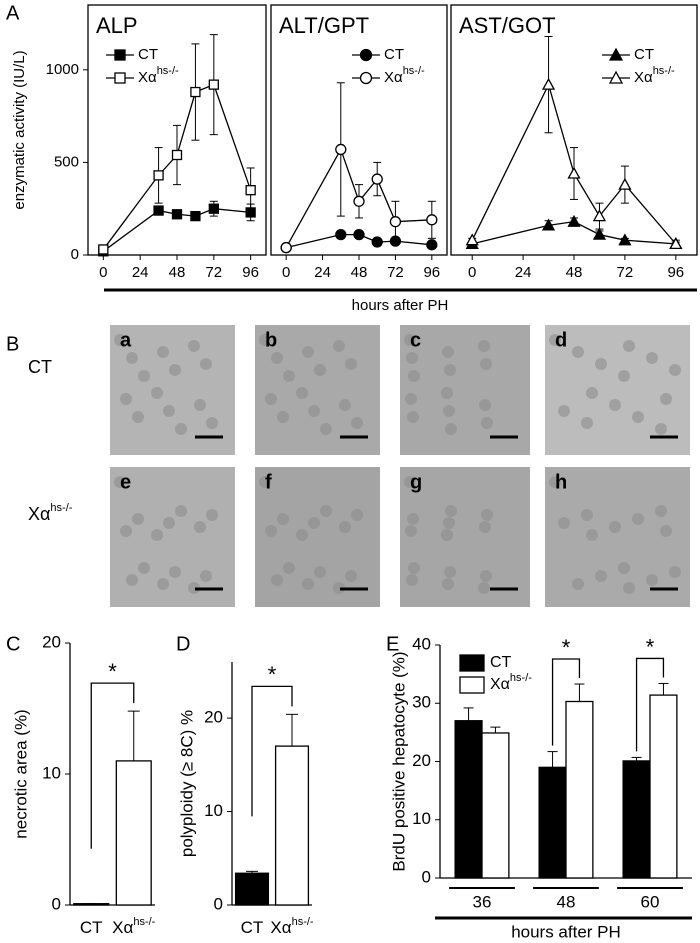 The height and width of the screenshot is (943, 700). I want to click on significance-label: *, so click(566, 647).